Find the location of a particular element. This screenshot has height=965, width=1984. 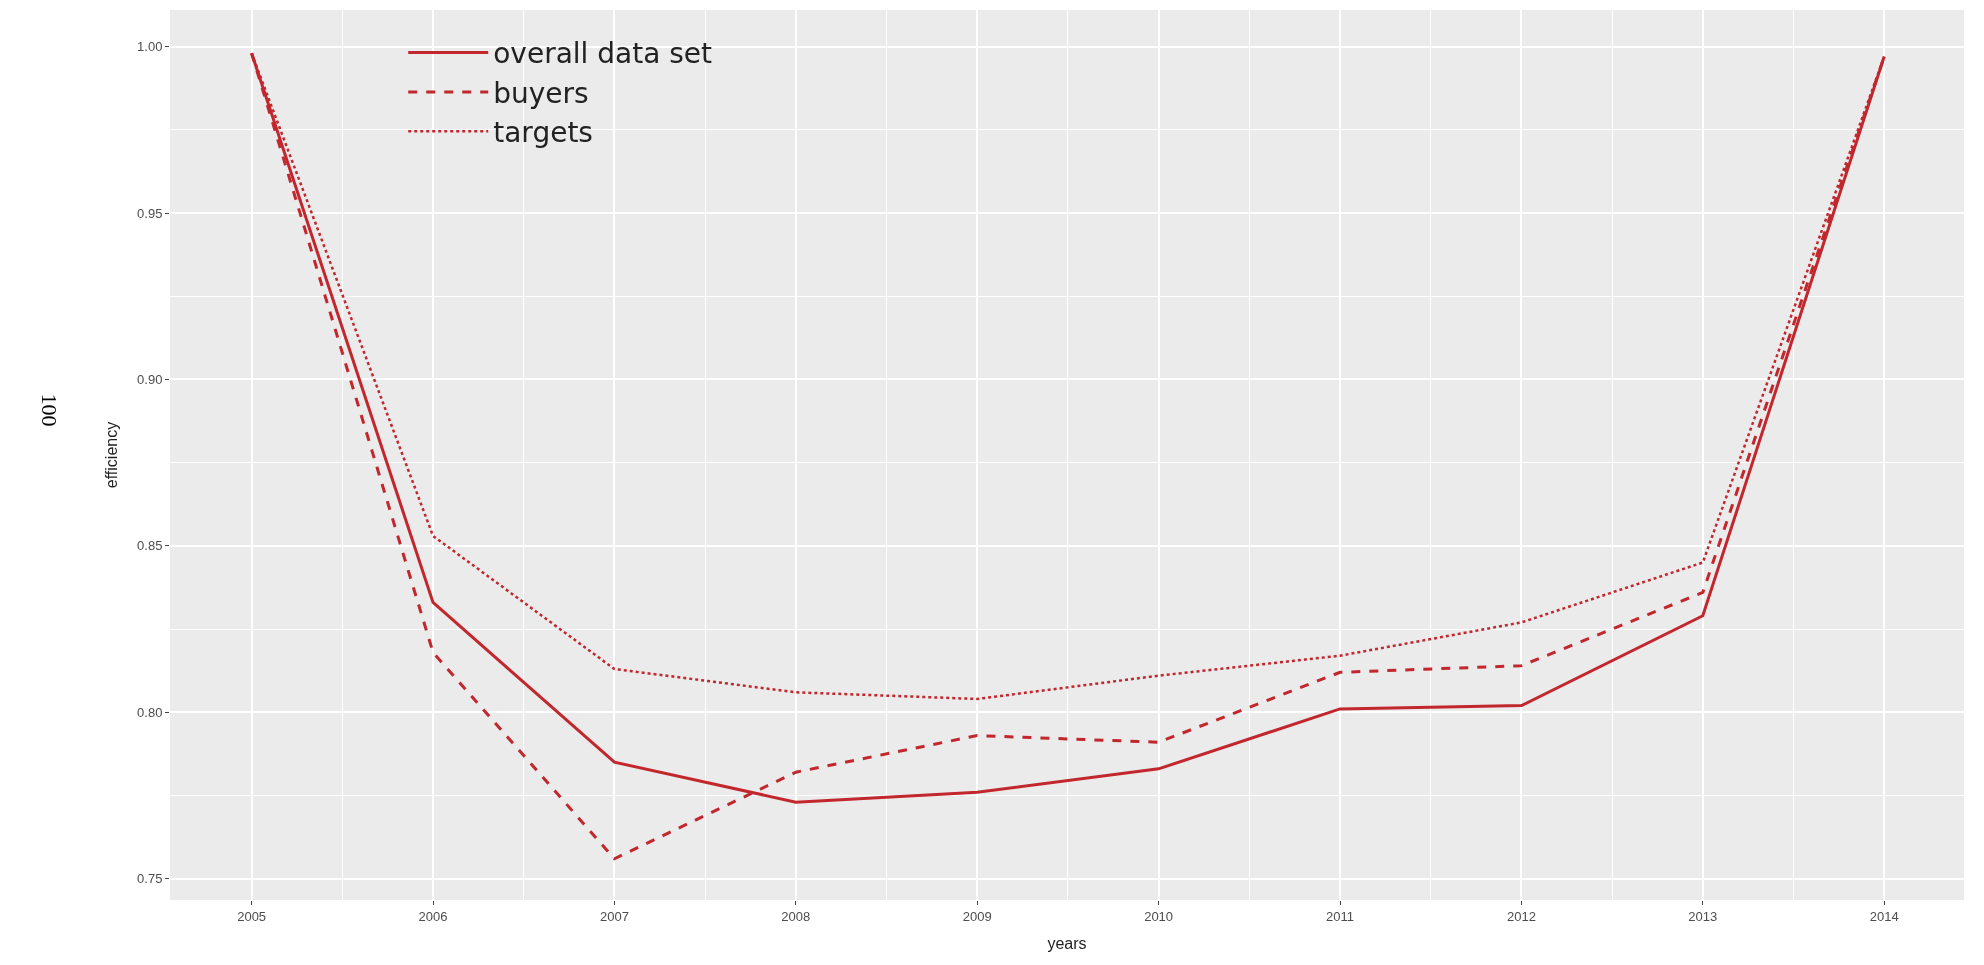

y-tick-label: 1.00 is located at coordinates (150, 47).